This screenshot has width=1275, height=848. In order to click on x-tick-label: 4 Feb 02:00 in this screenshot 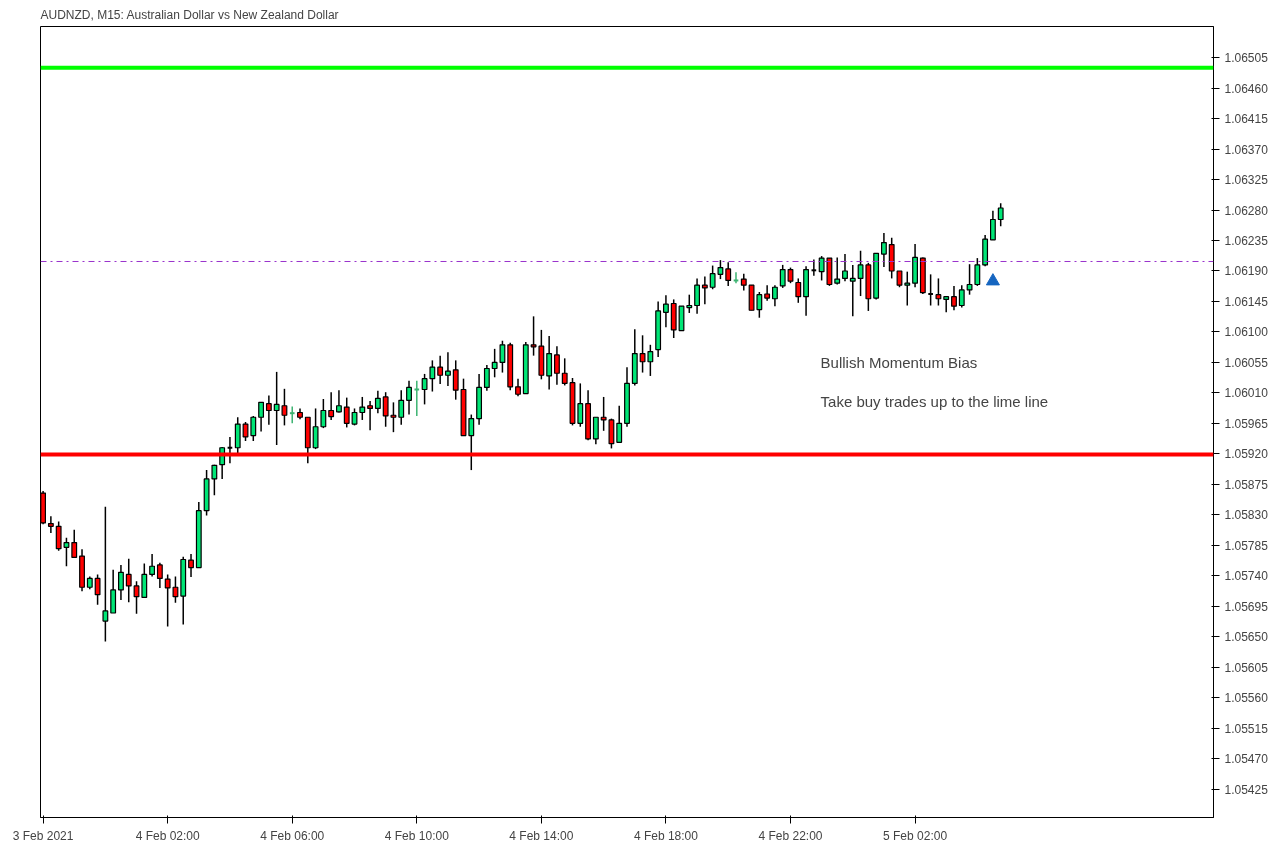, I will do `click(168, 835)`.